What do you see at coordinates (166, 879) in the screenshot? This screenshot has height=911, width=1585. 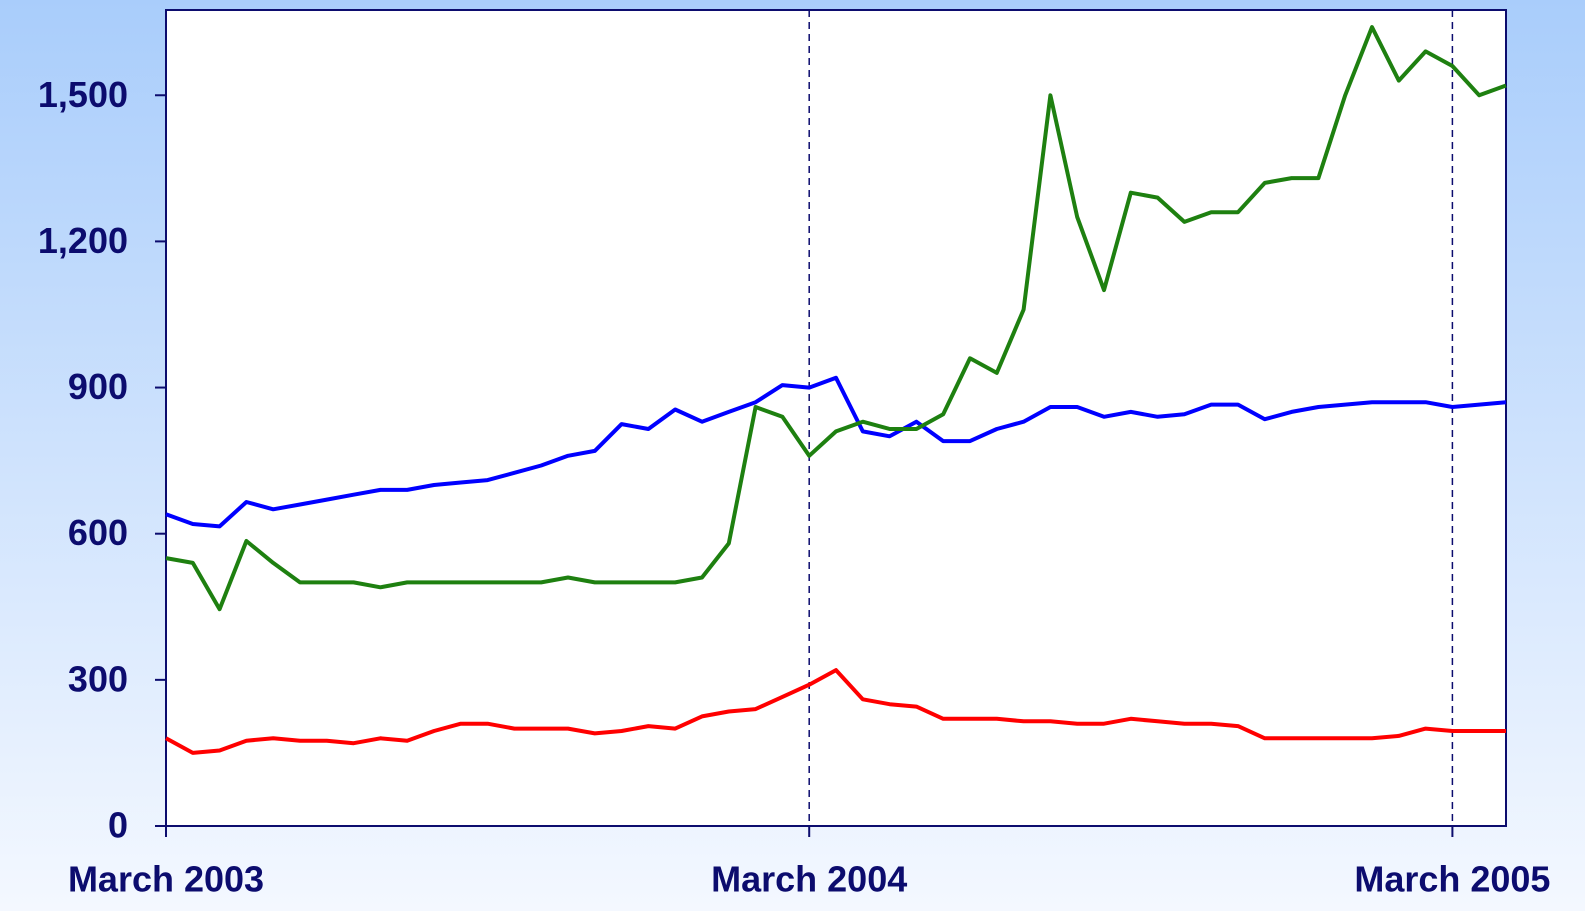 I see `x-tick-label: March 2003` at bounding box center [166, 879].